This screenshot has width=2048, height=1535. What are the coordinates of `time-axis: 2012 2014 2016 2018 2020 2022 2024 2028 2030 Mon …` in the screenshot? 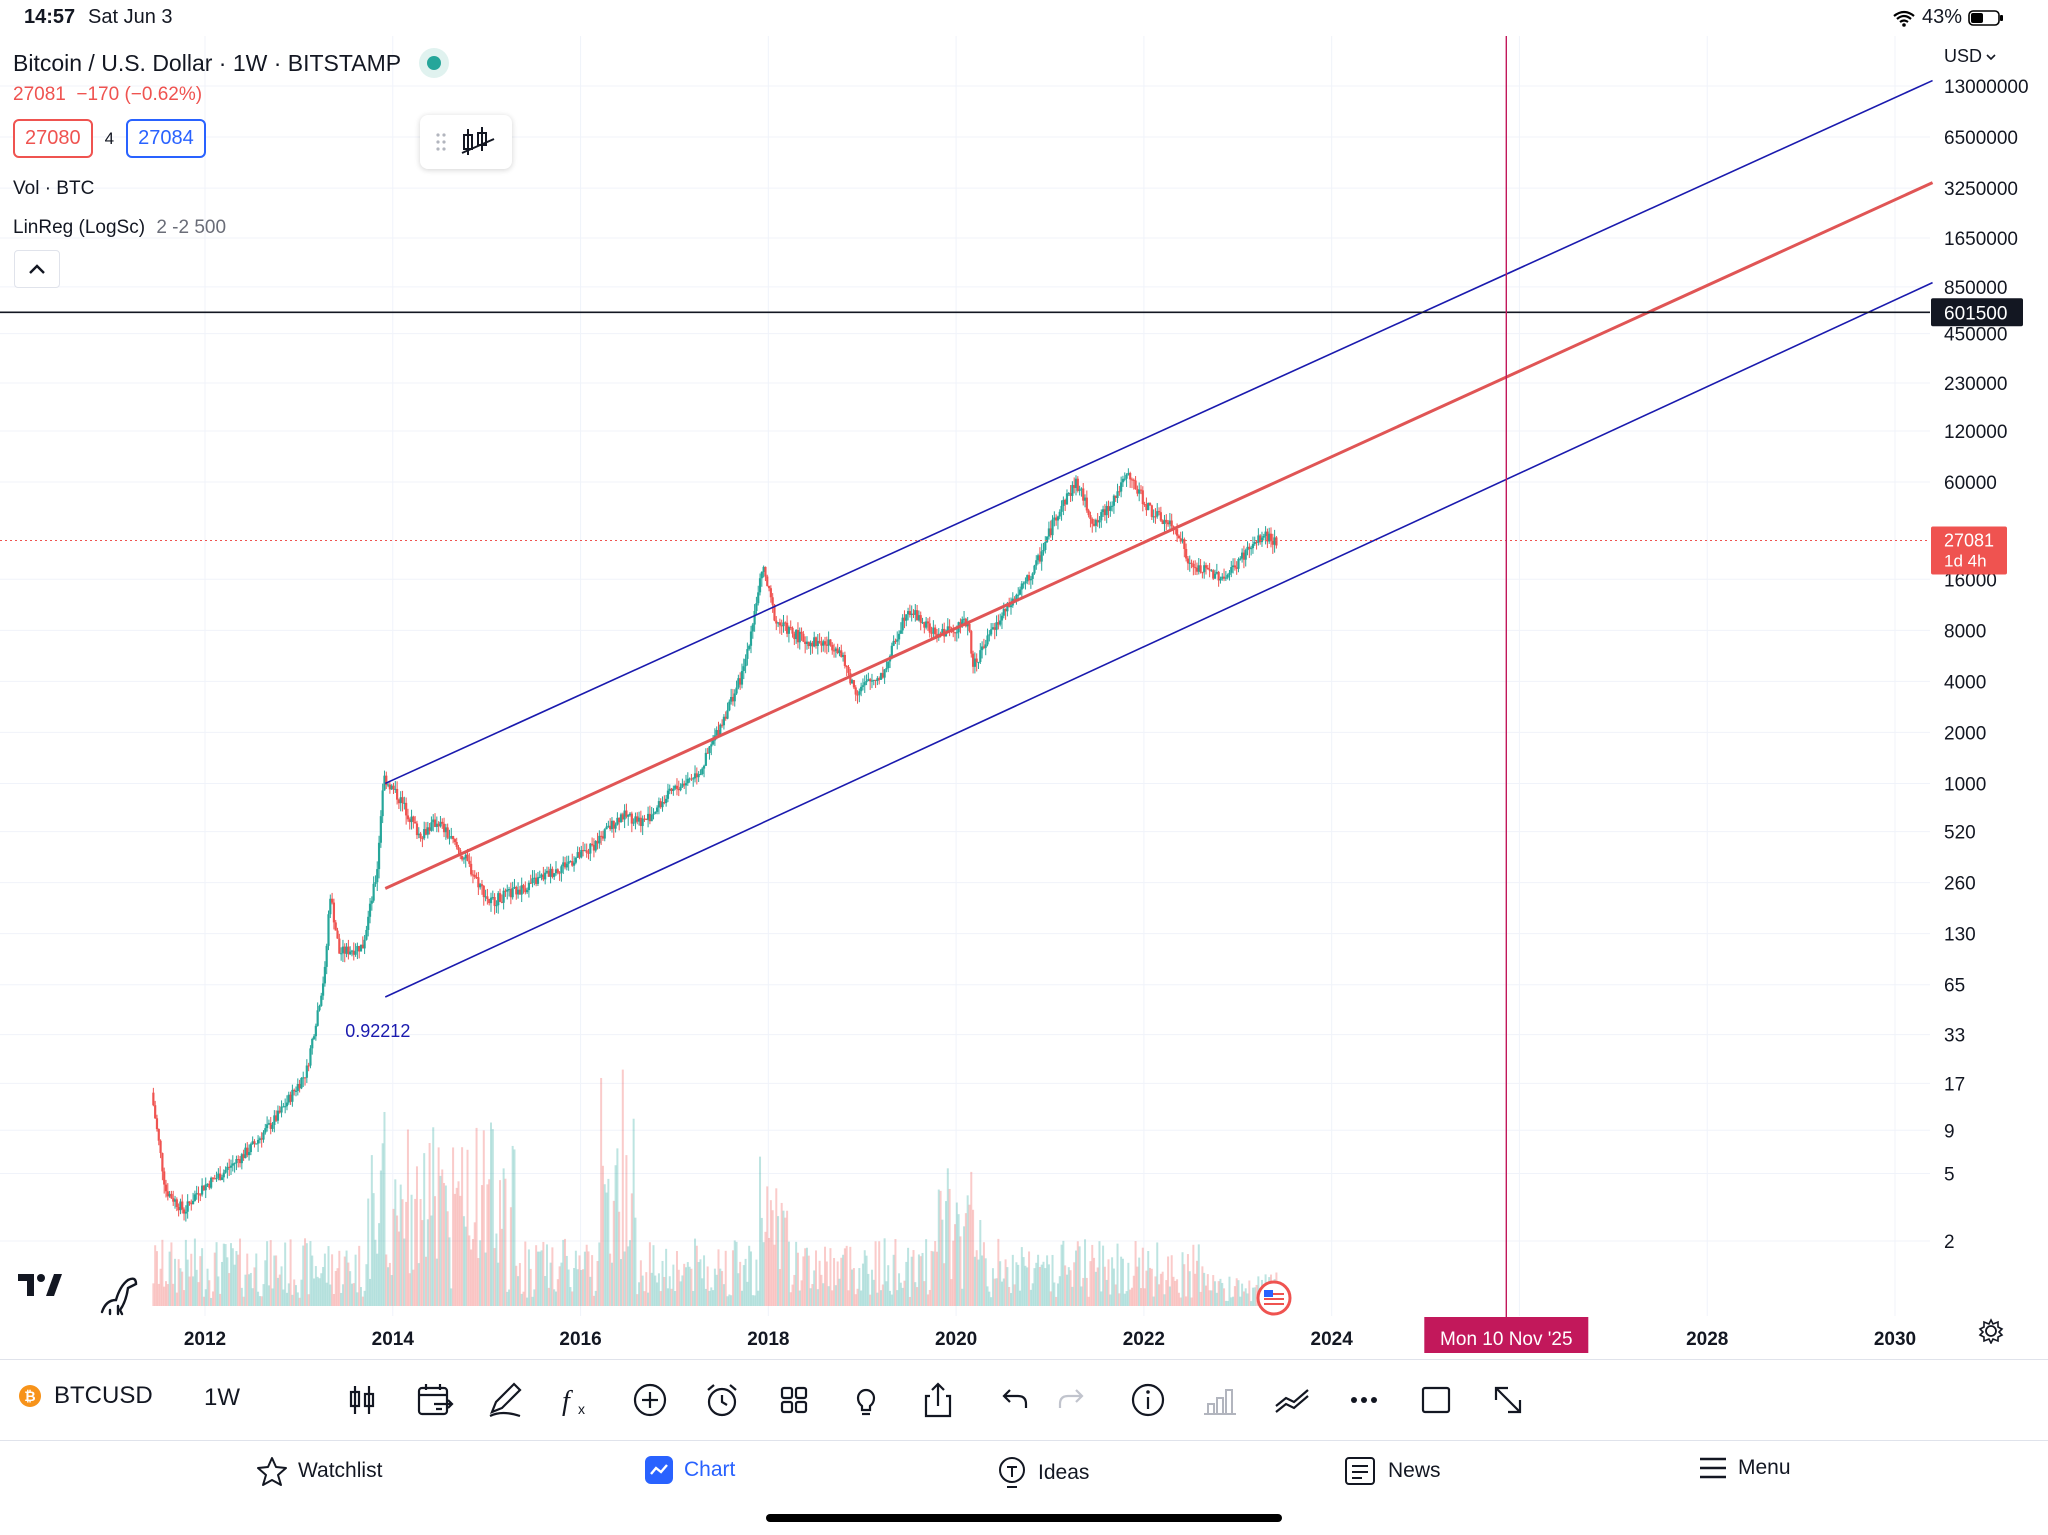 It's located at (1050, 1335).